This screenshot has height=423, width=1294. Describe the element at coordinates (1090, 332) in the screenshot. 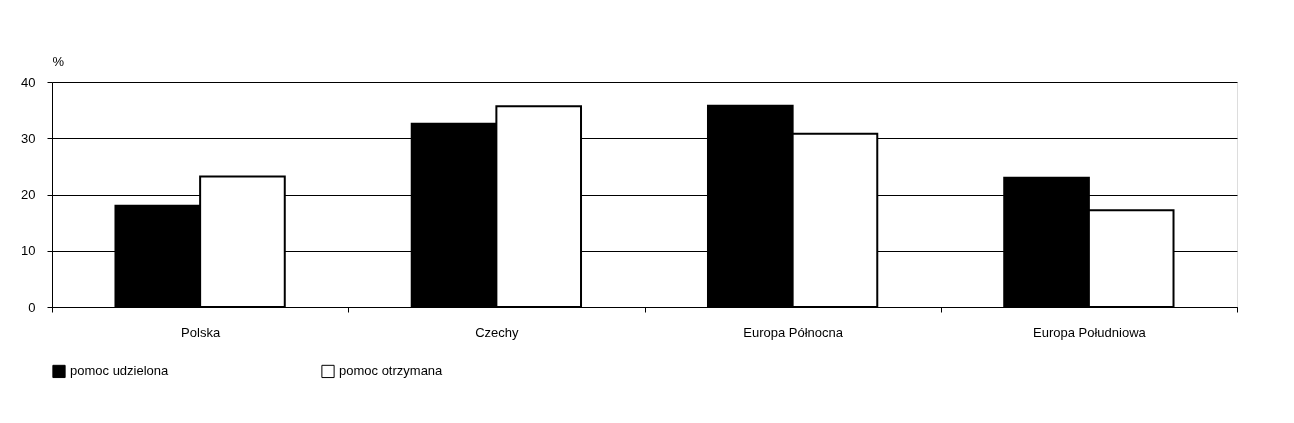

I see `x-tick-label: Europa Południowa` at that location.